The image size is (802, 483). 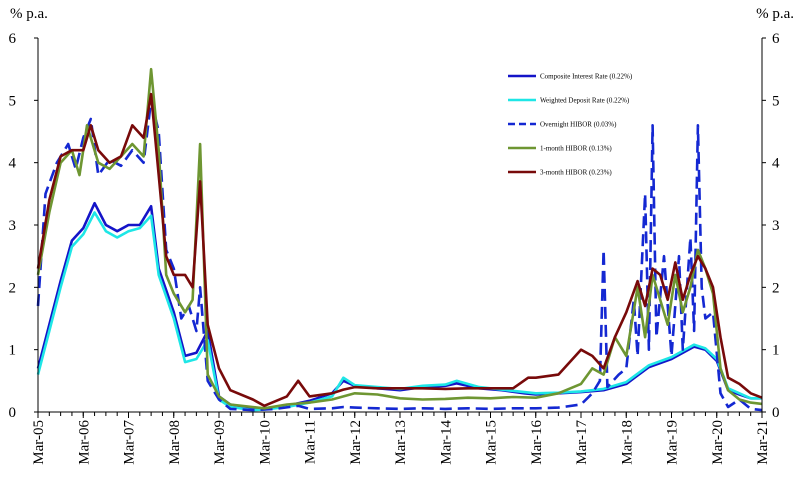 I want to click on x-tick-label-Mar-12: Mar-12, so click(x=356, y=442).